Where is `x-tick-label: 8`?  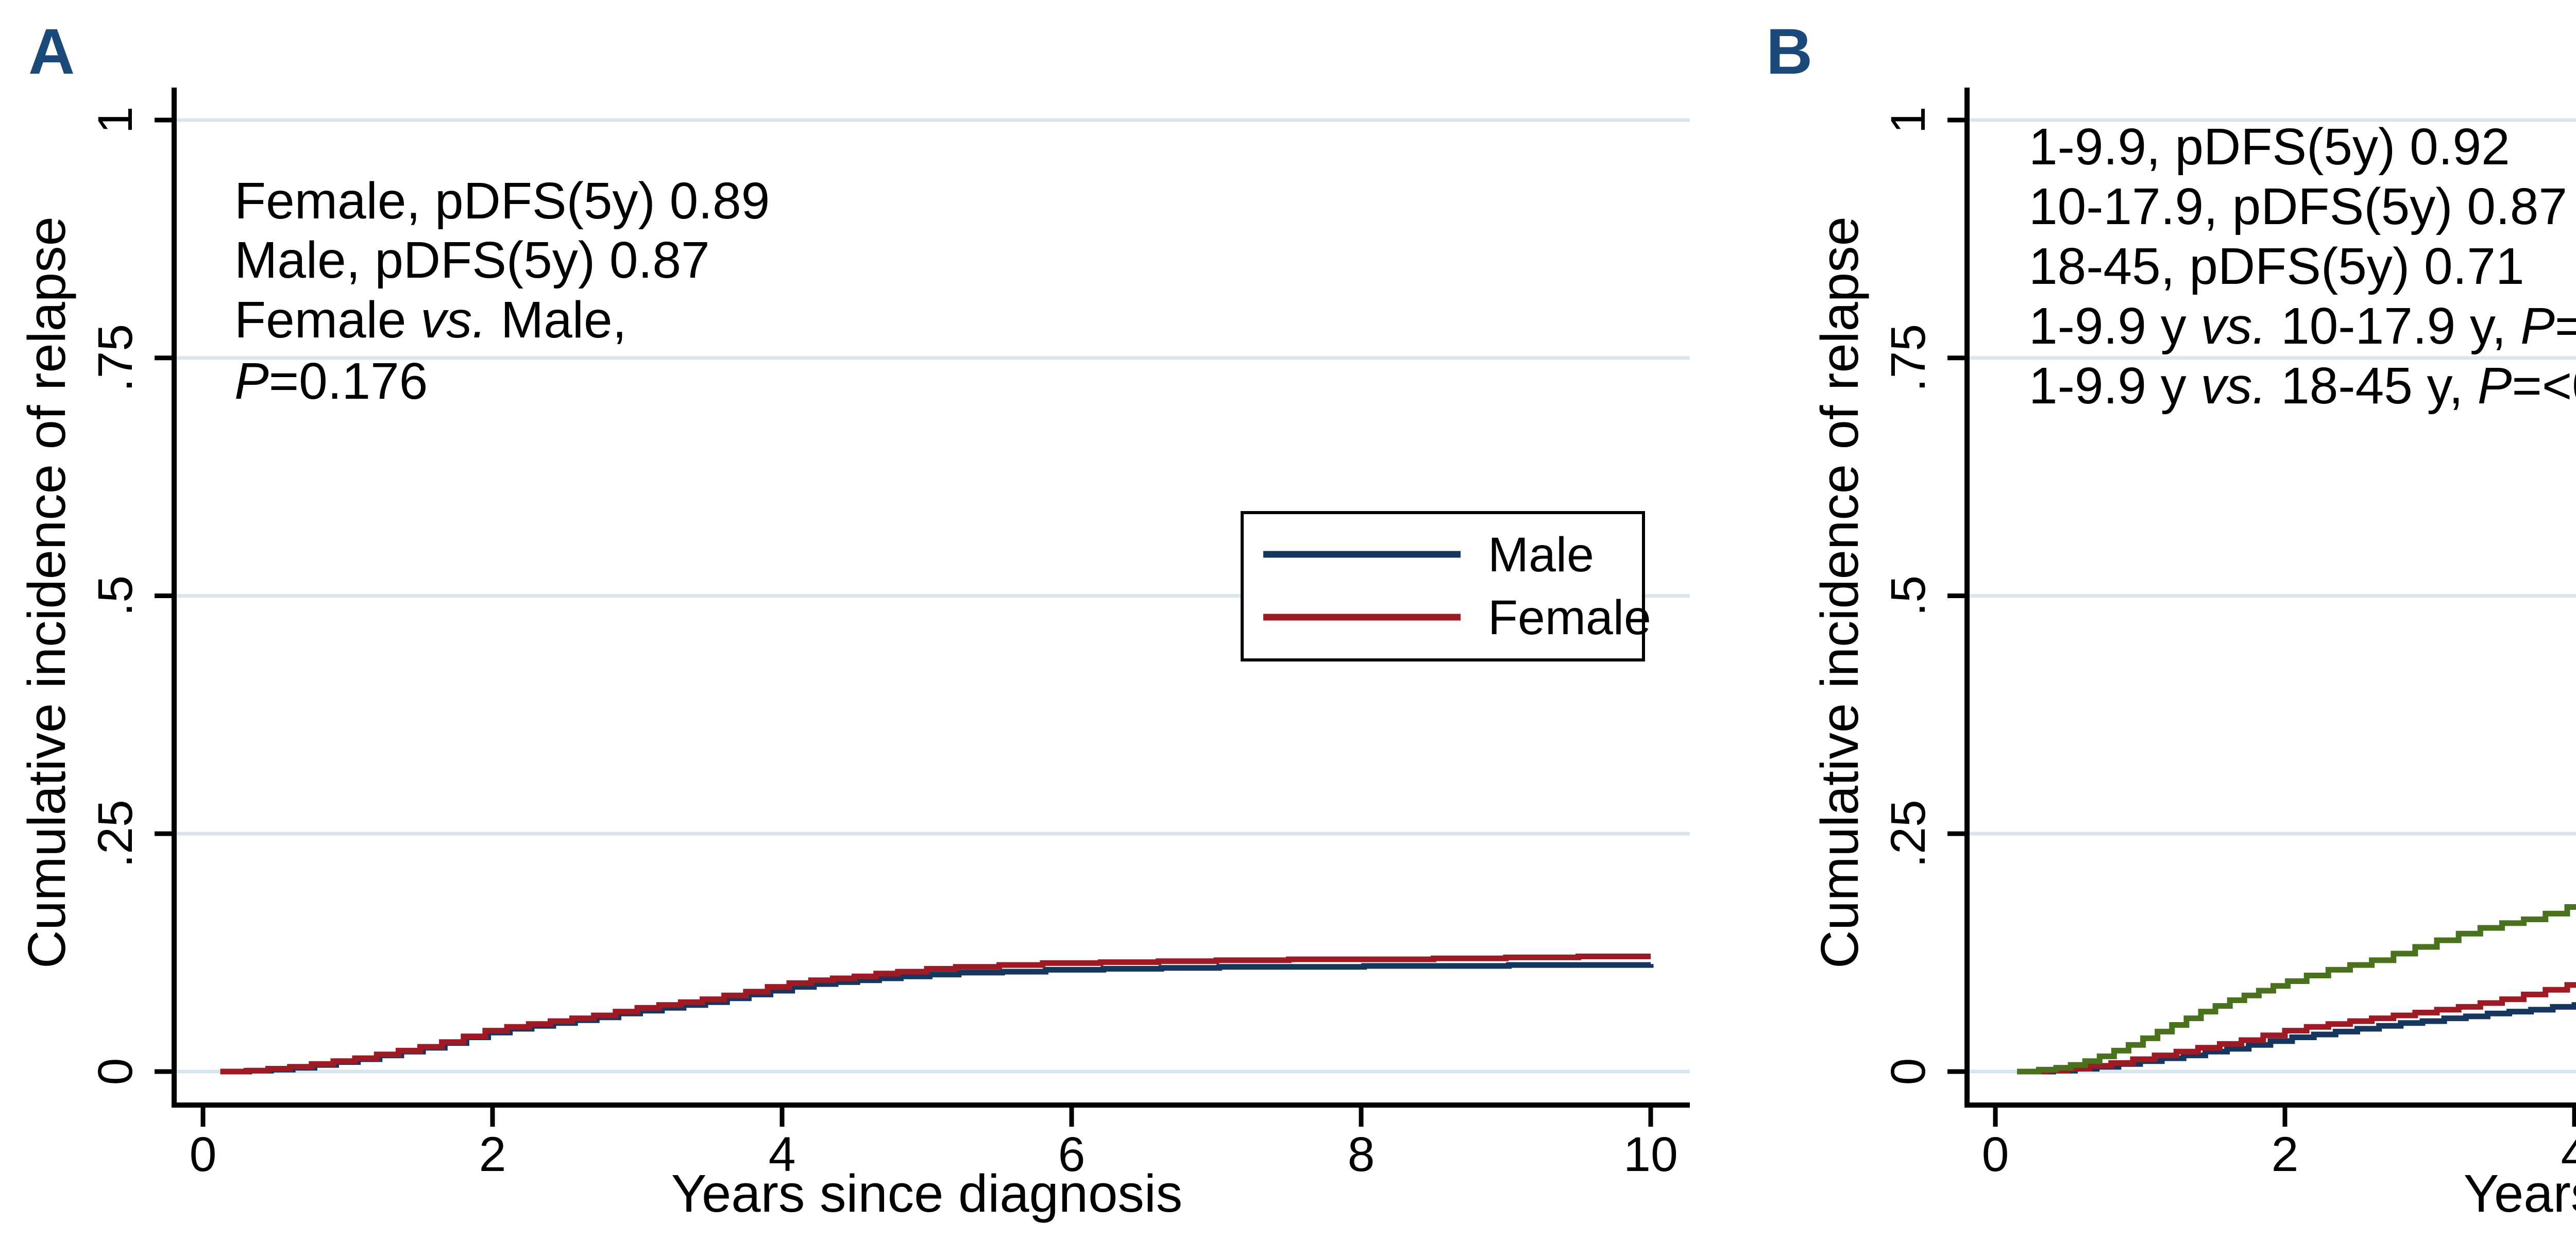 x-tick-label: 8 is located at coordinates (1361, 1154).